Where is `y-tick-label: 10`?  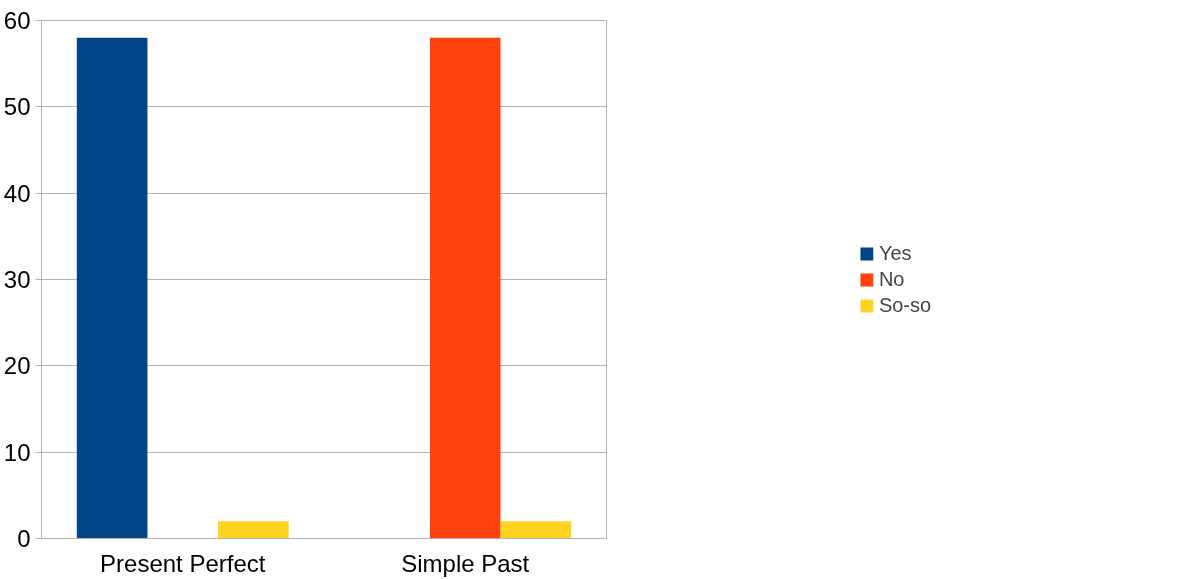 y-tick-label: 10 is located at coordinates (17, 452).